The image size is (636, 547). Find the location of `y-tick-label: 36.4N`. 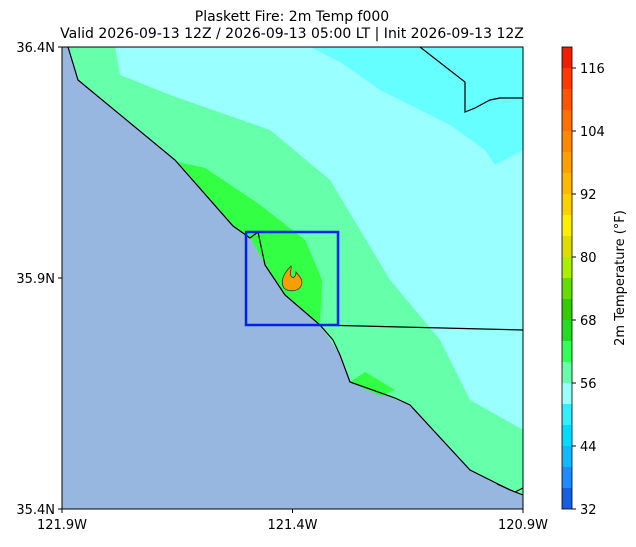

y-tick-label: 36.4N is located at coordinates (35, 48).